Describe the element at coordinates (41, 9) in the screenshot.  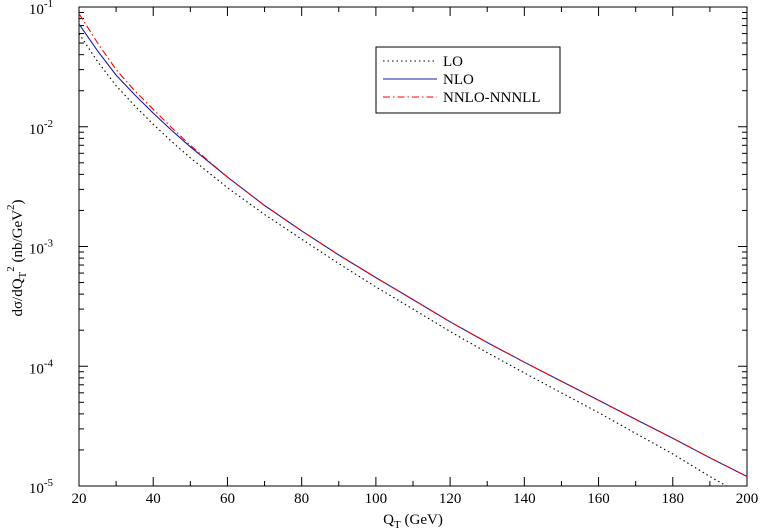
I see `y-tick-label: 10⁻¹` at that location.